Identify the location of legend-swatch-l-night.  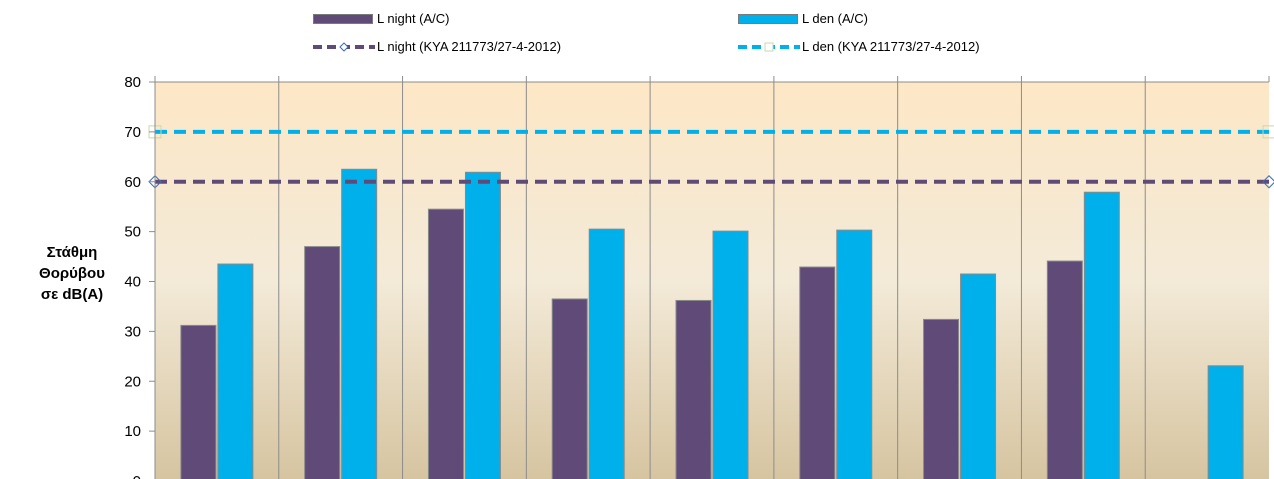
(343, 18).